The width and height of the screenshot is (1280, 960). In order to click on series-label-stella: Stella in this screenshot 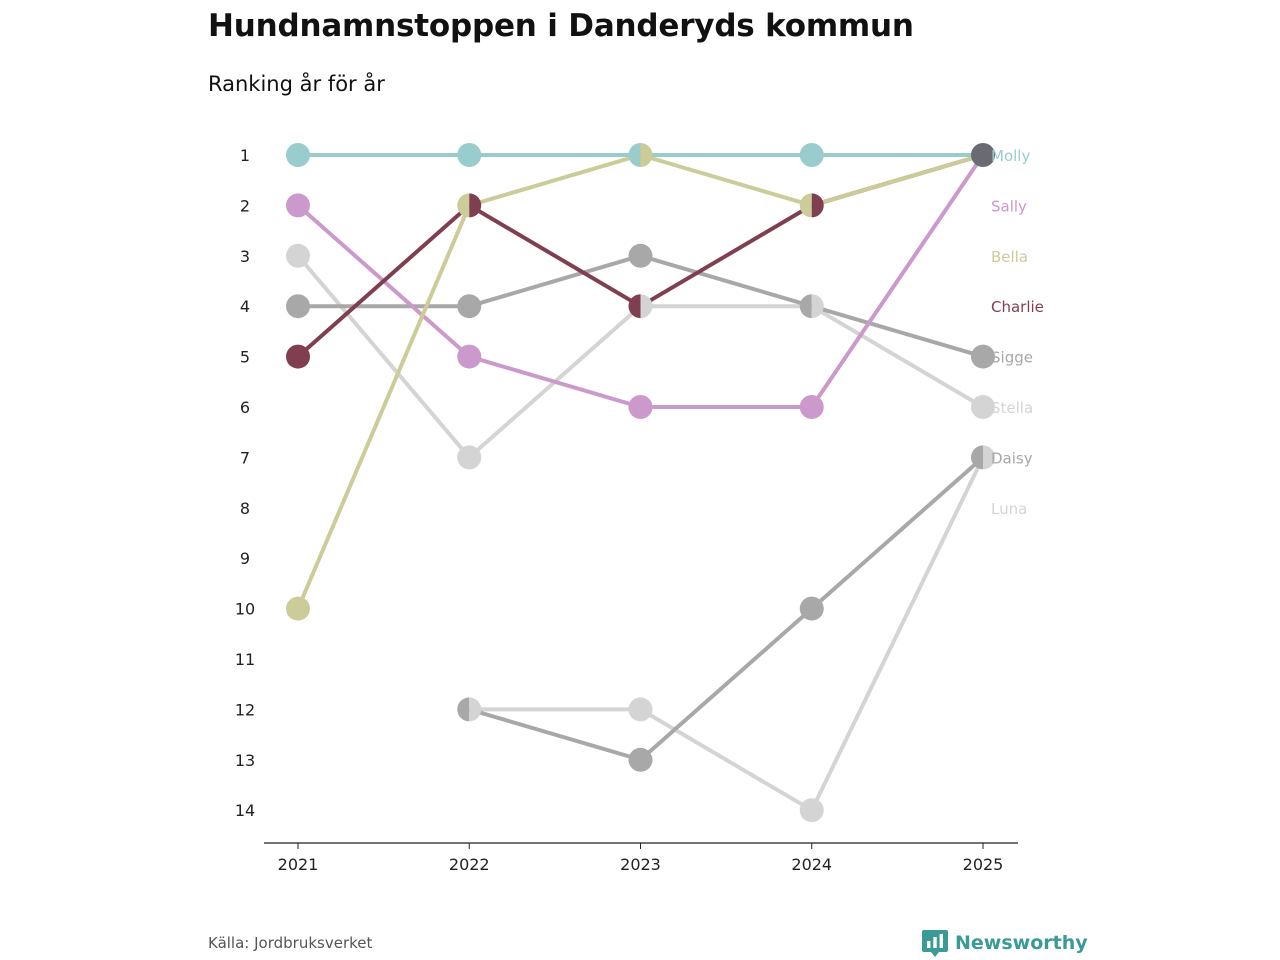, I will do `click(1012, 408)`.